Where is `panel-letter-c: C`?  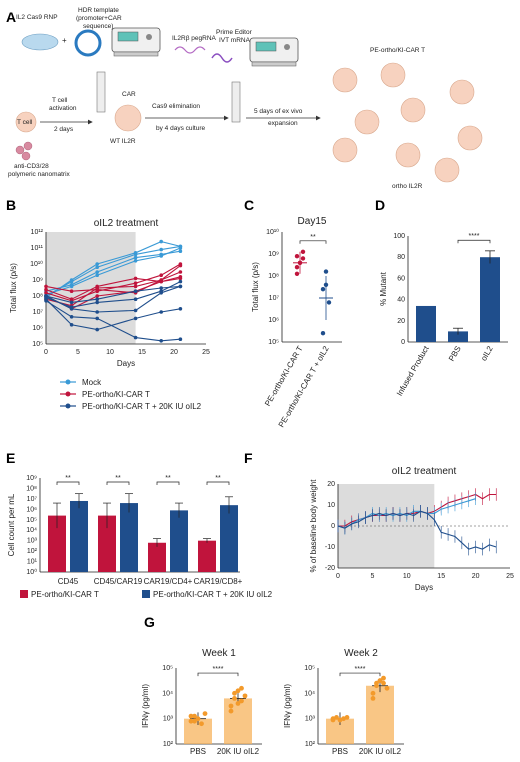 panel-letter-c: C is located at coordinates (249, 205).